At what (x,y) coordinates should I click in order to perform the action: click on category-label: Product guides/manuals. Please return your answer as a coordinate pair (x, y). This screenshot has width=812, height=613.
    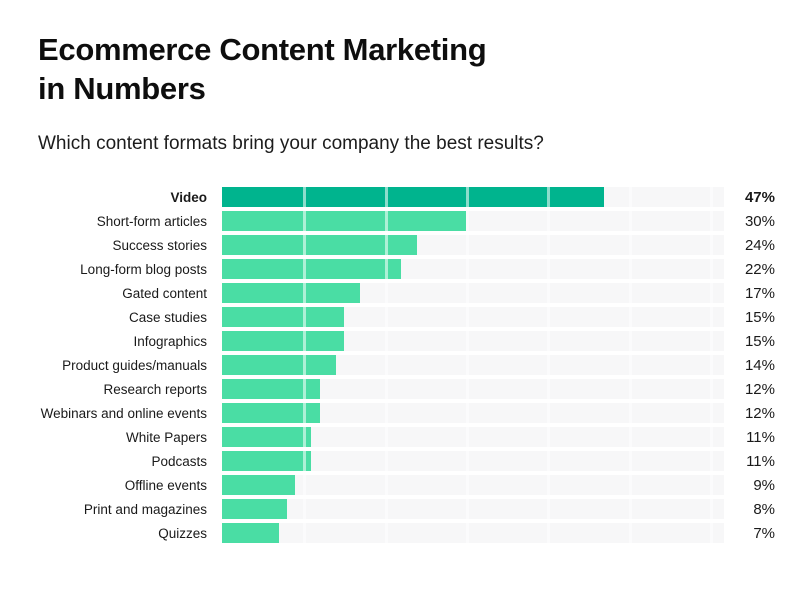
    Looking at the image, I should click on (134, 365).